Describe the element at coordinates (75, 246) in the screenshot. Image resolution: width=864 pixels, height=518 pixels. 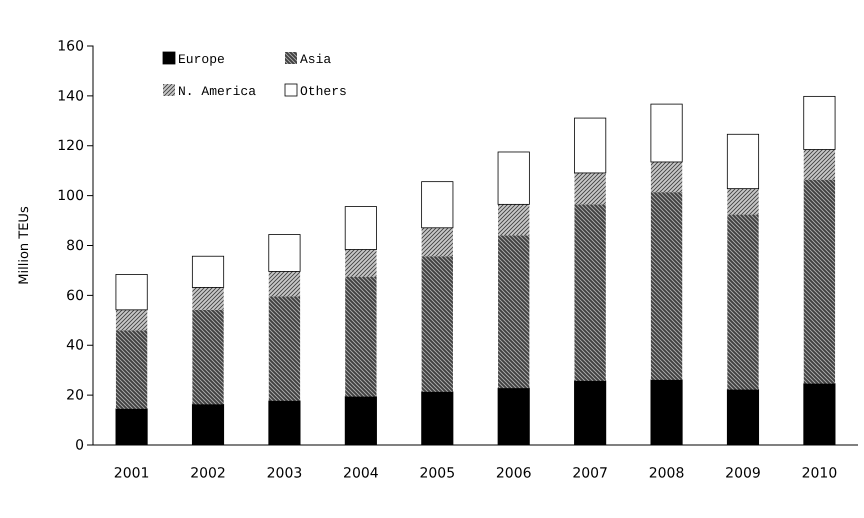
I see `y-tick-label: 80` at that location.